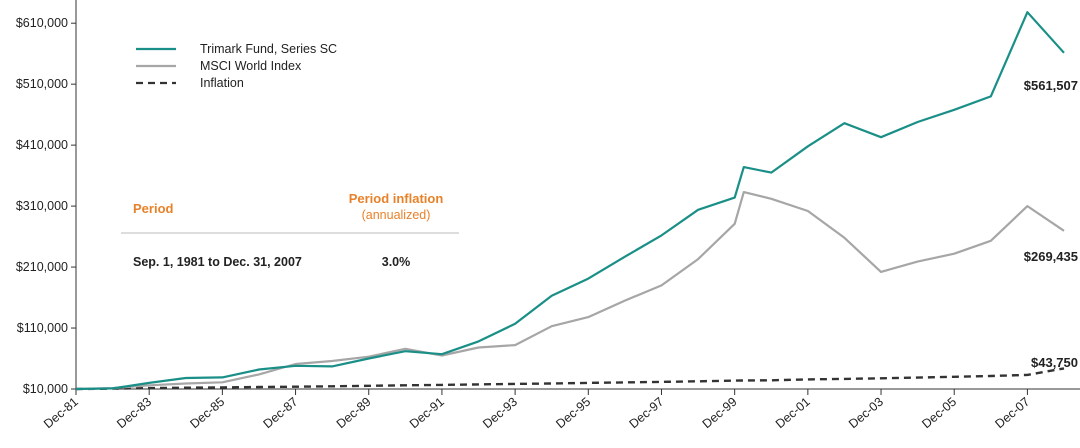 This screenshot has width=1080, height=448. I want to click on table-cell-inflation: 3.0%, so click(396, 262).